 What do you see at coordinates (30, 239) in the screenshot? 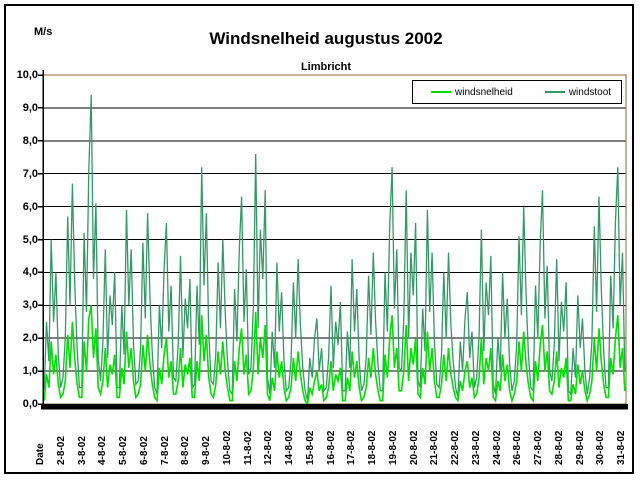
I see `y-tick-label: 5,0` at bounding box center [30, 239].